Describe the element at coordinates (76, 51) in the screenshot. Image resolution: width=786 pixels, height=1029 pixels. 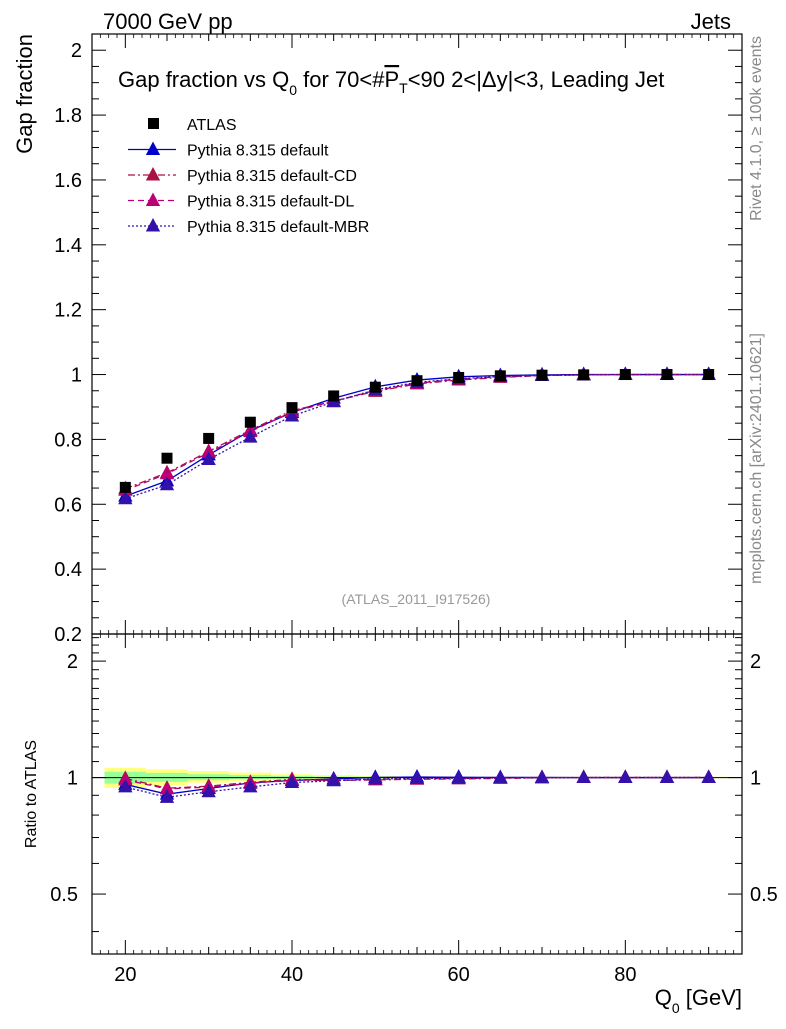
I see `main-y-tick-label: 2` at that location.